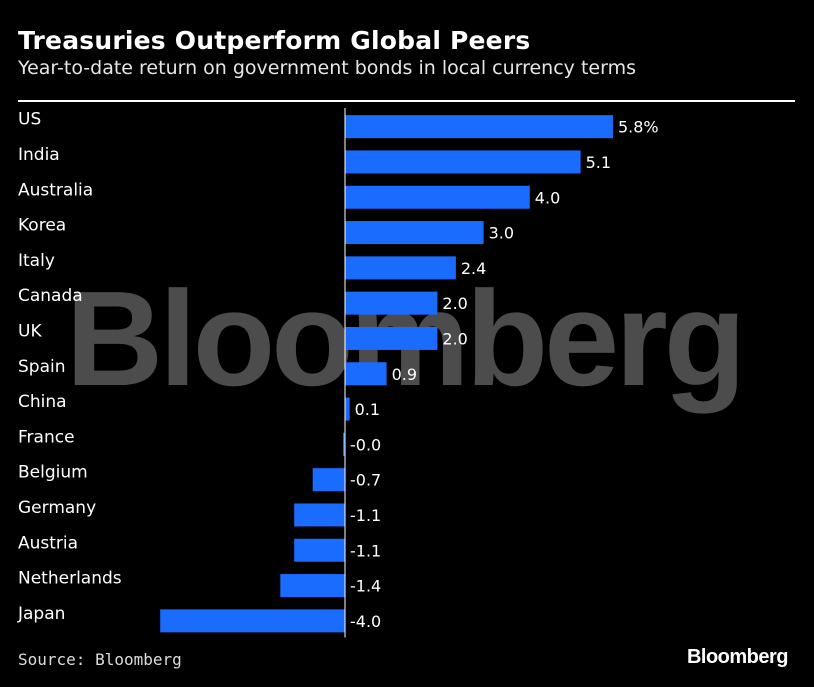  What do you see at coordinates (42, 226) in the screenshot?
I see `category-label-korea: Korea` at bounding box center [42, 226].